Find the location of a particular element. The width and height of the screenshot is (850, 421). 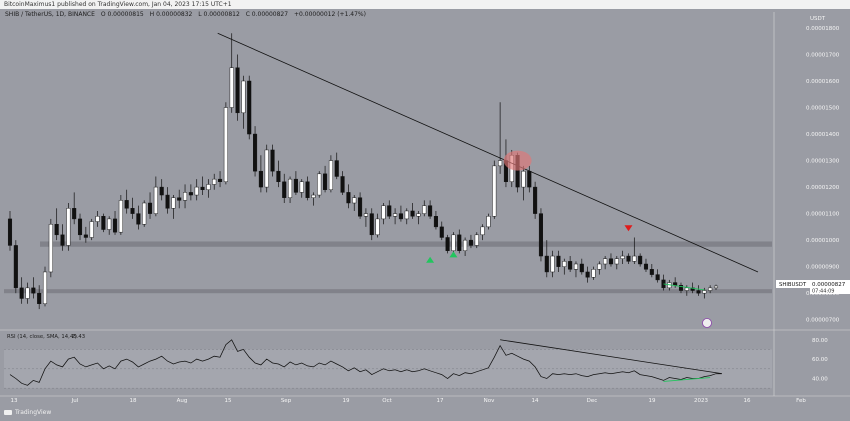

price-tick-label: 0.00000800 is located at coordinates (823, 294).